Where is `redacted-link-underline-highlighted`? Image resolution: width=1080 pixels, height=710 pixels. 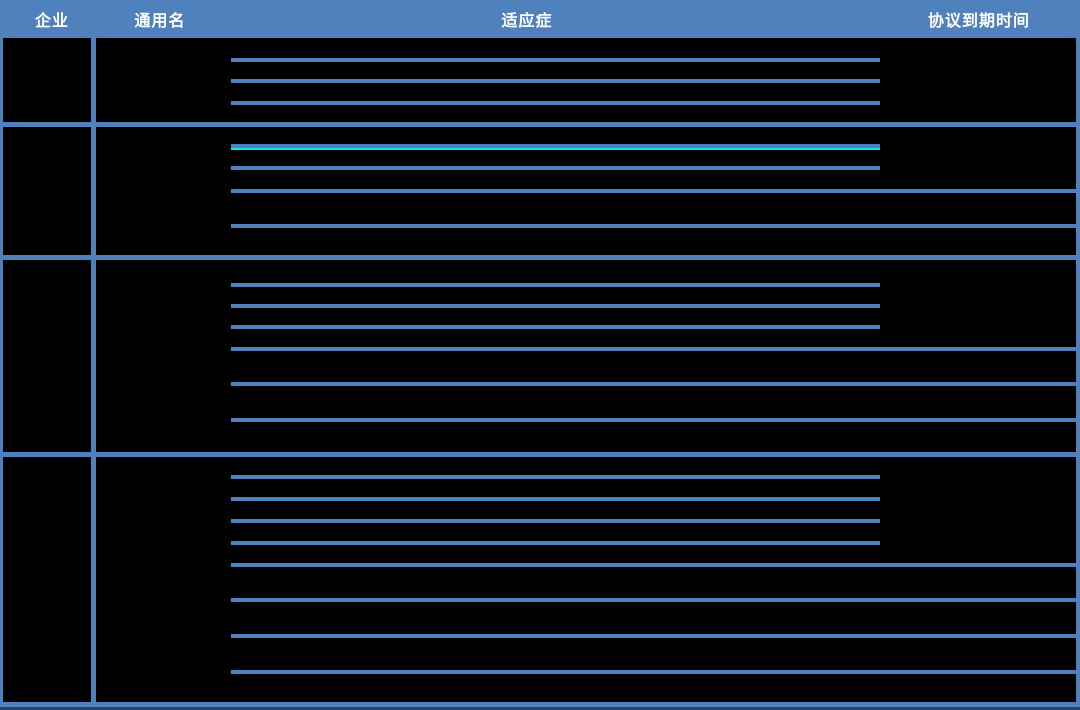 redacted-link-underline-highlighted is located at coordinates (555, 147).